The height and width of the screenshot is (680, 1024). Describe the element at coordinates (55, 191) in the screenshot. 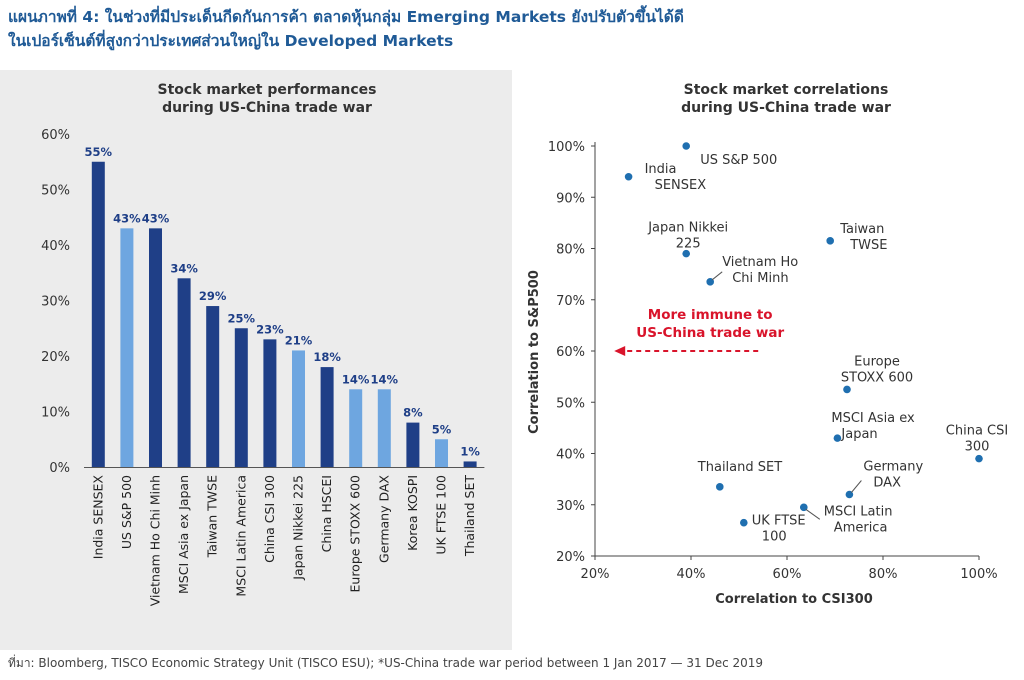

I see `bar-y-tick-label: 50%` at that location.